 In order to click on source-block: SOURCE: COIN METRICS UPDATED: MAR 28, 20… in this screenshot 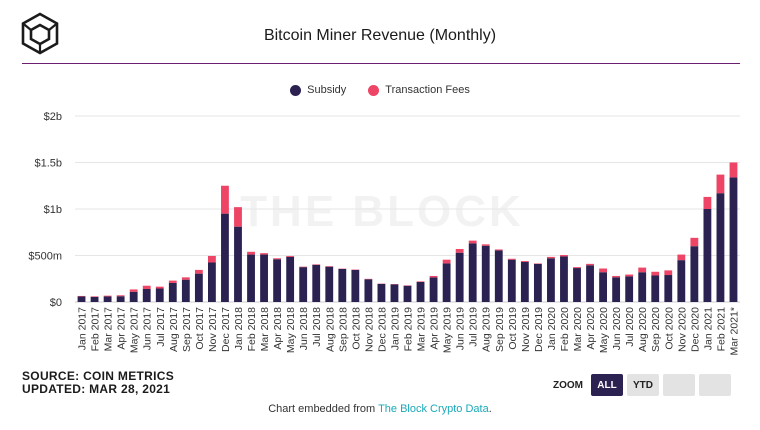, I will do `click(98, 383)`.